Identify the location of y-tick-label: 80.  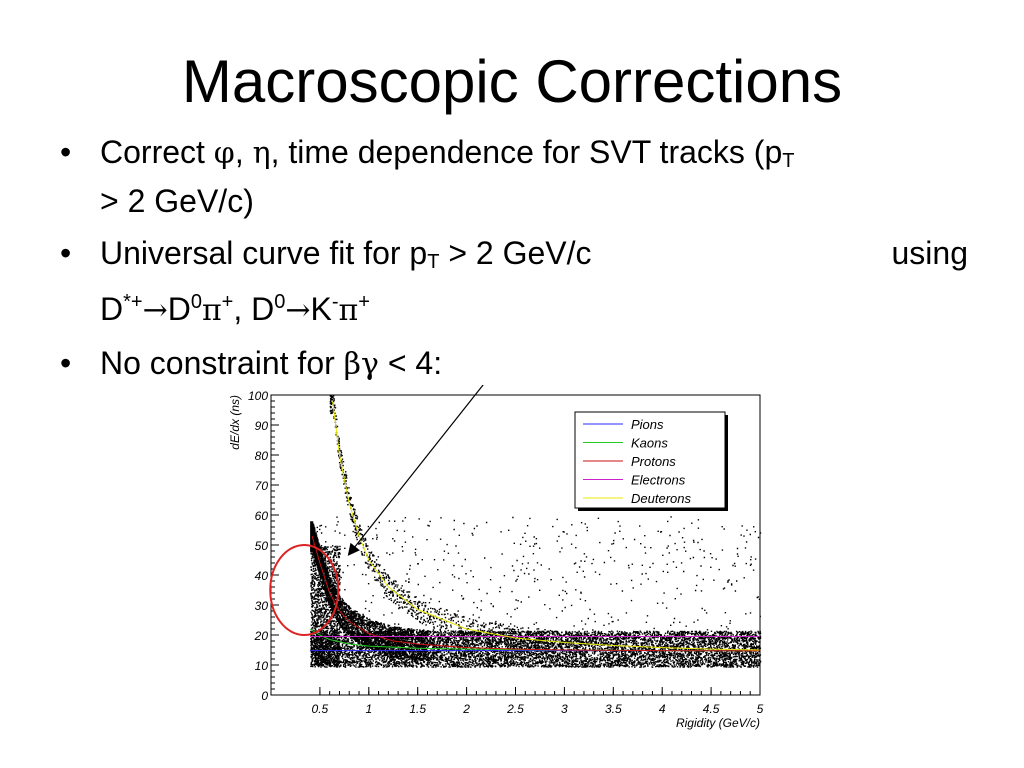
(262, 456).